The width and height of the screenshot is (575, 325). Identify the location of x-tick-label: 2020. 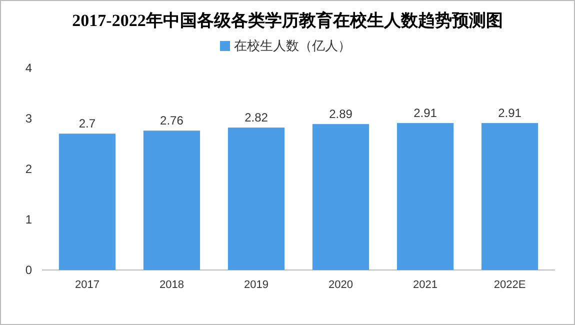
(340, 284).